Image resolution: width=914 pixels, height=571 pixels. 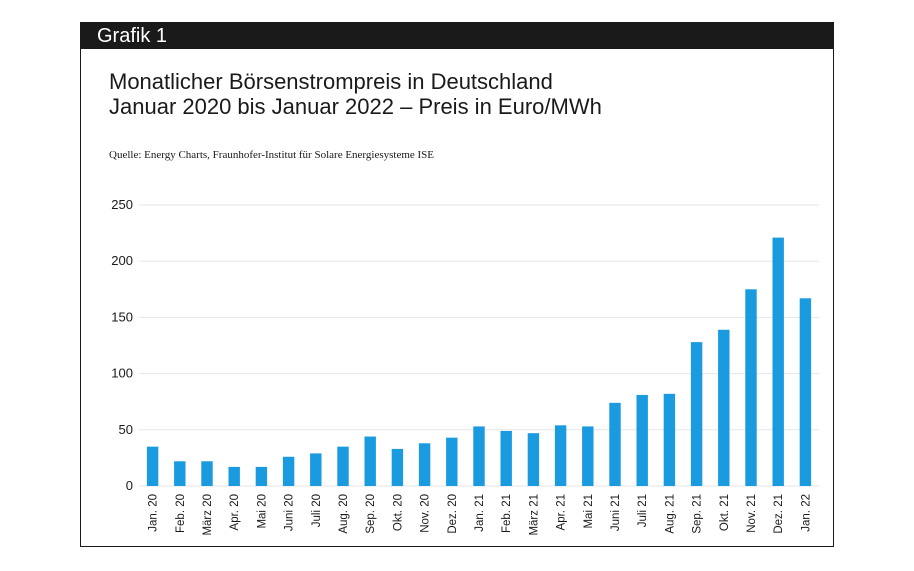 What do you see at coordinates (480, 513) in the screenshot?
I see `x-tick-label: Jan. 21` at bounding box center [480, 513].